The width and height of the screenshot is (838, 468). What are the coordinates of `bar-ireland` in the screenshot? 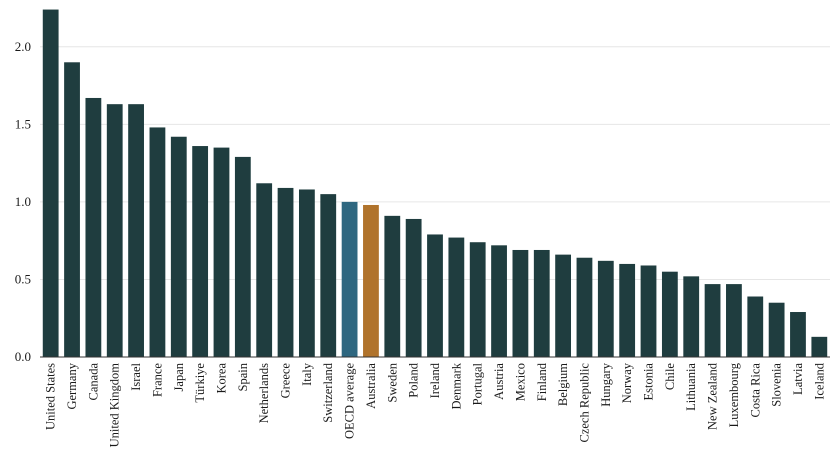 It's located at (435, 295).